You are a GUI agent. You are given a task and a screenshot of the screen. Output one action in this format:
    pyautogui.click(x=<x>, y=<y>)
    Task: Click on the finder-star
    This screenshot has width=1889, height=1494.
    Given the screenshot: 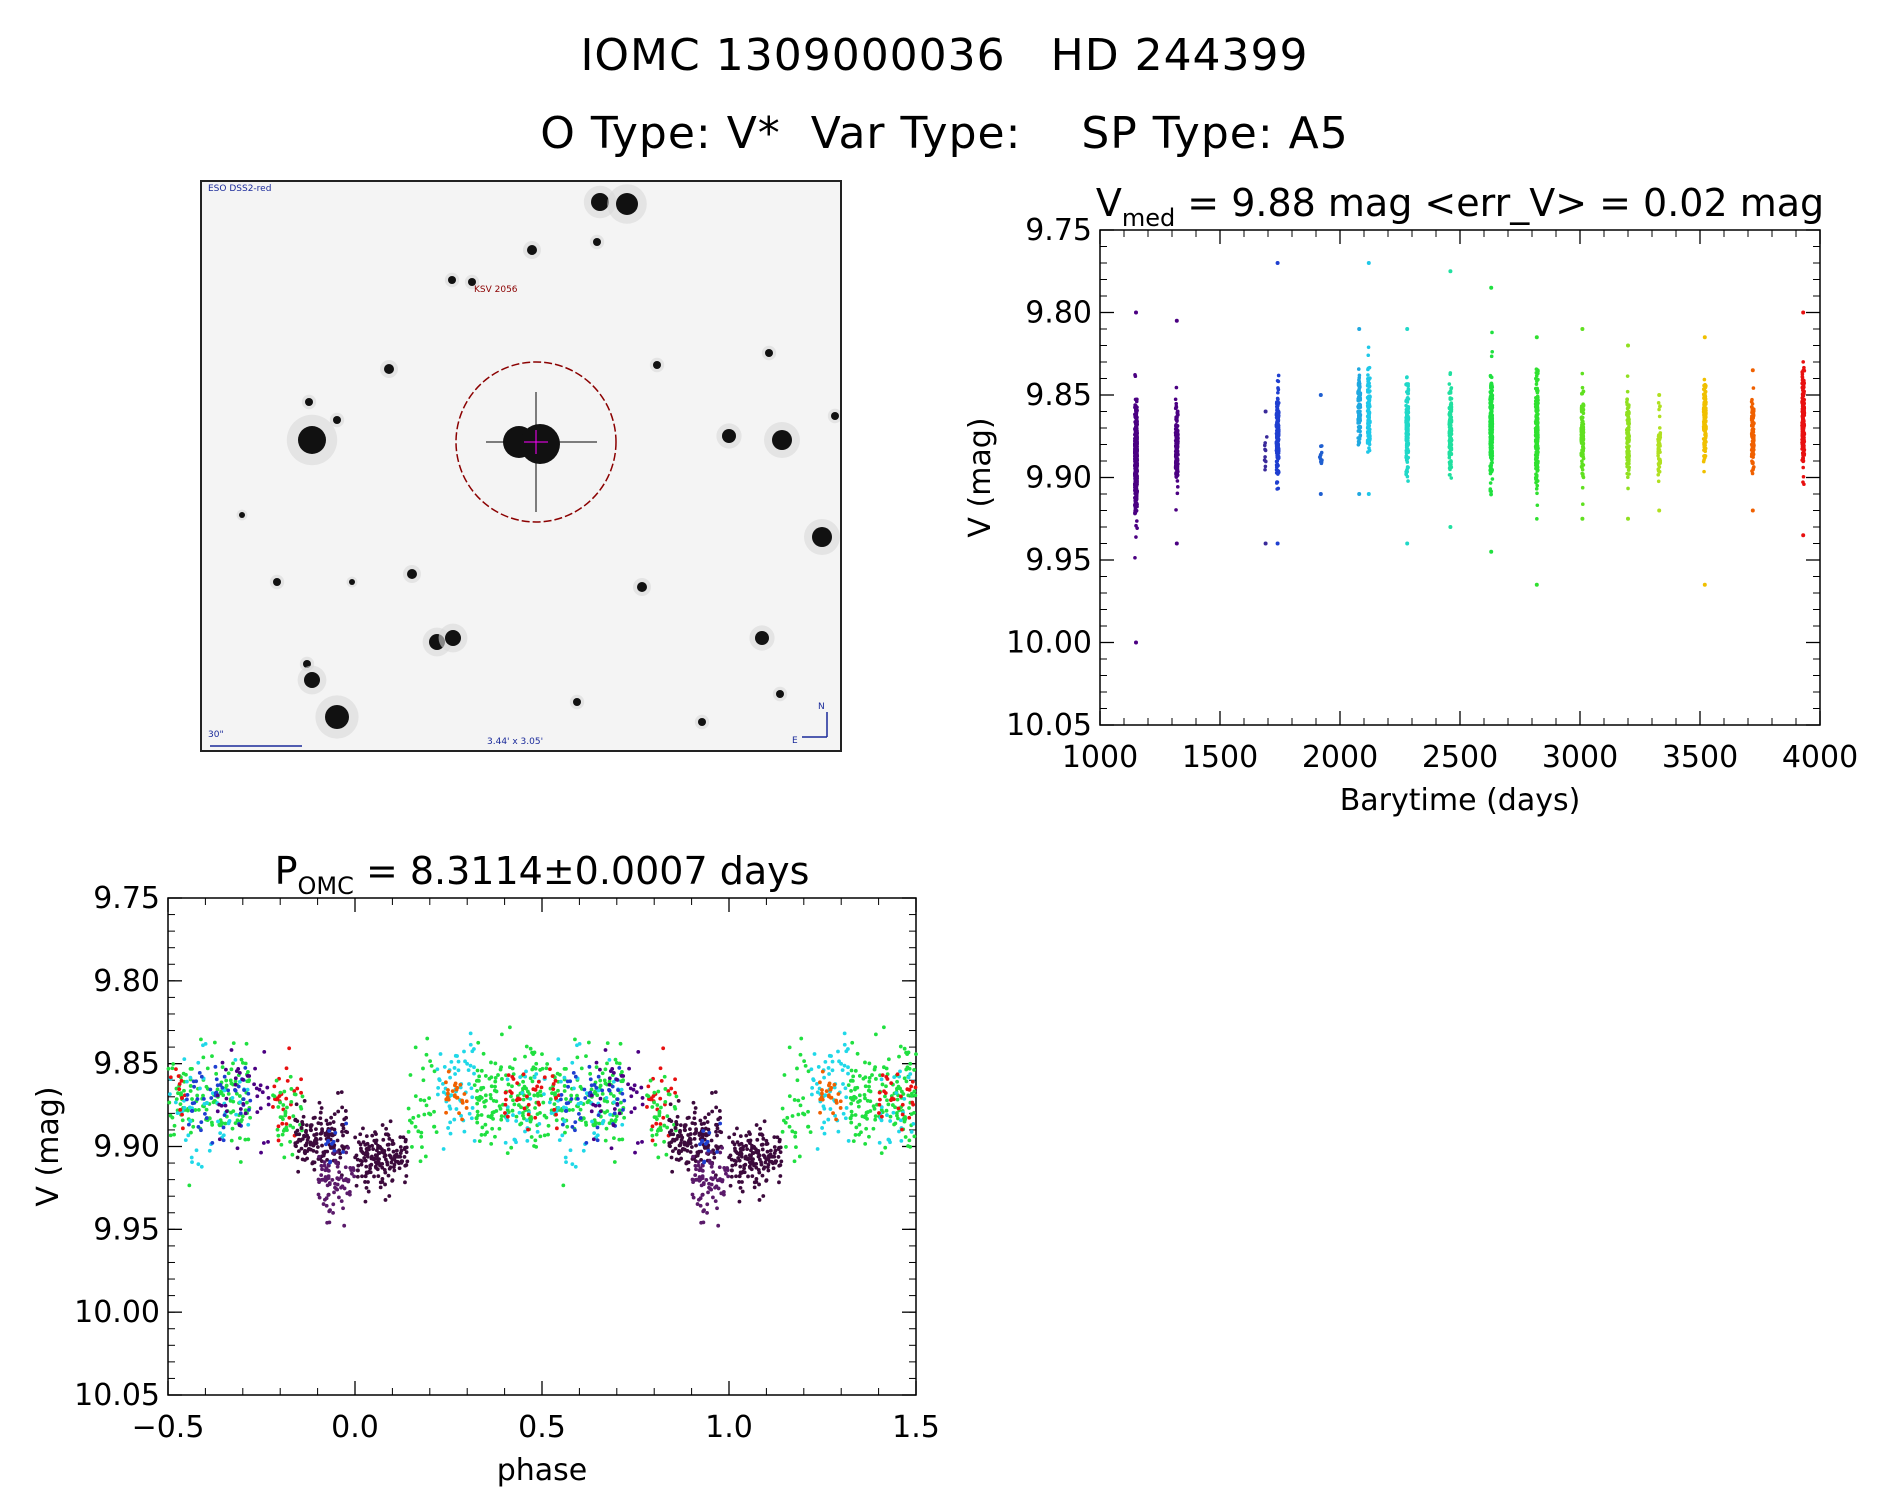 What is the action you would take?
    pyautogui.click(x=597, y=242)
    